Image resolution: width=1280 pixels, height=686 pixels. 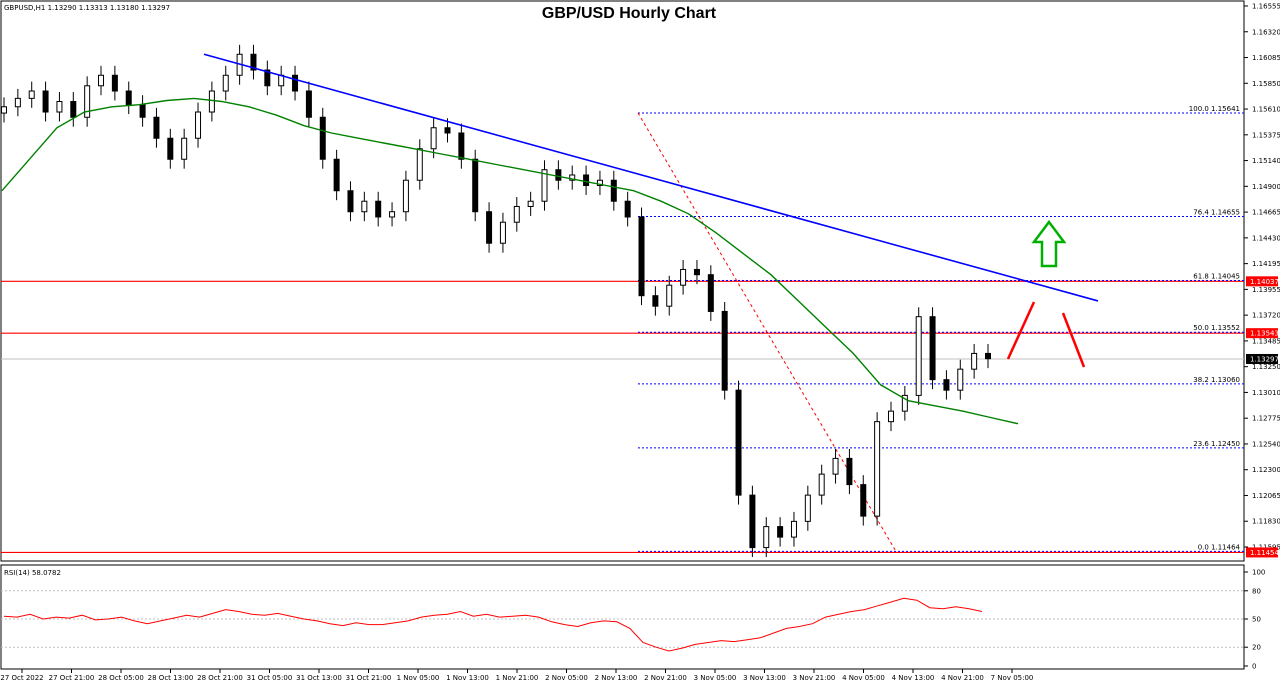 I want to click on rsi-label: RSI(14) 58.0782, so click(x=32, y=573).